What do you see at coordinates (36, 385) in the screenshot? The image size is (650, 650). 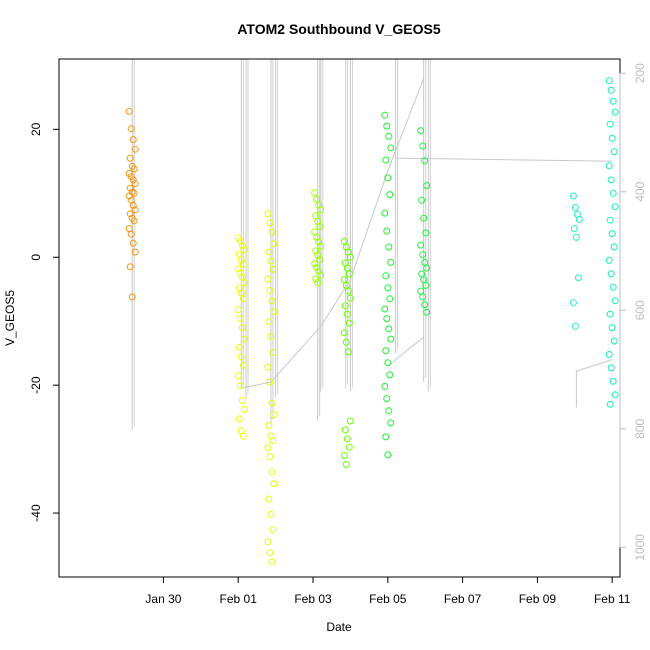 I see `y-tick-label: -20` at bounding box center [36, 385].